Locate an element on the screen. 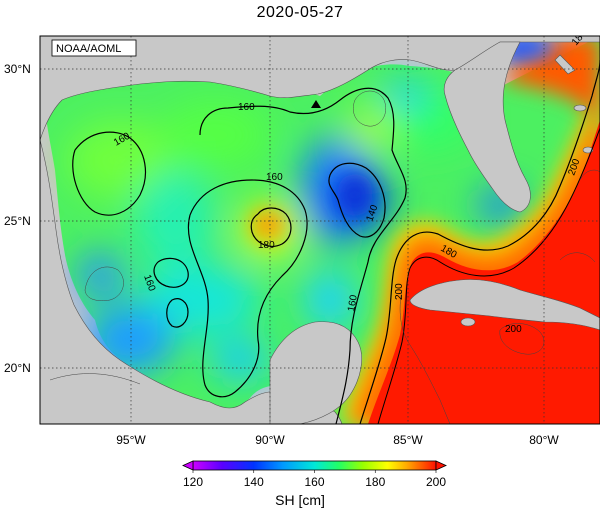  contour-label-160-center: 160 is located at coordinates (274, 177).